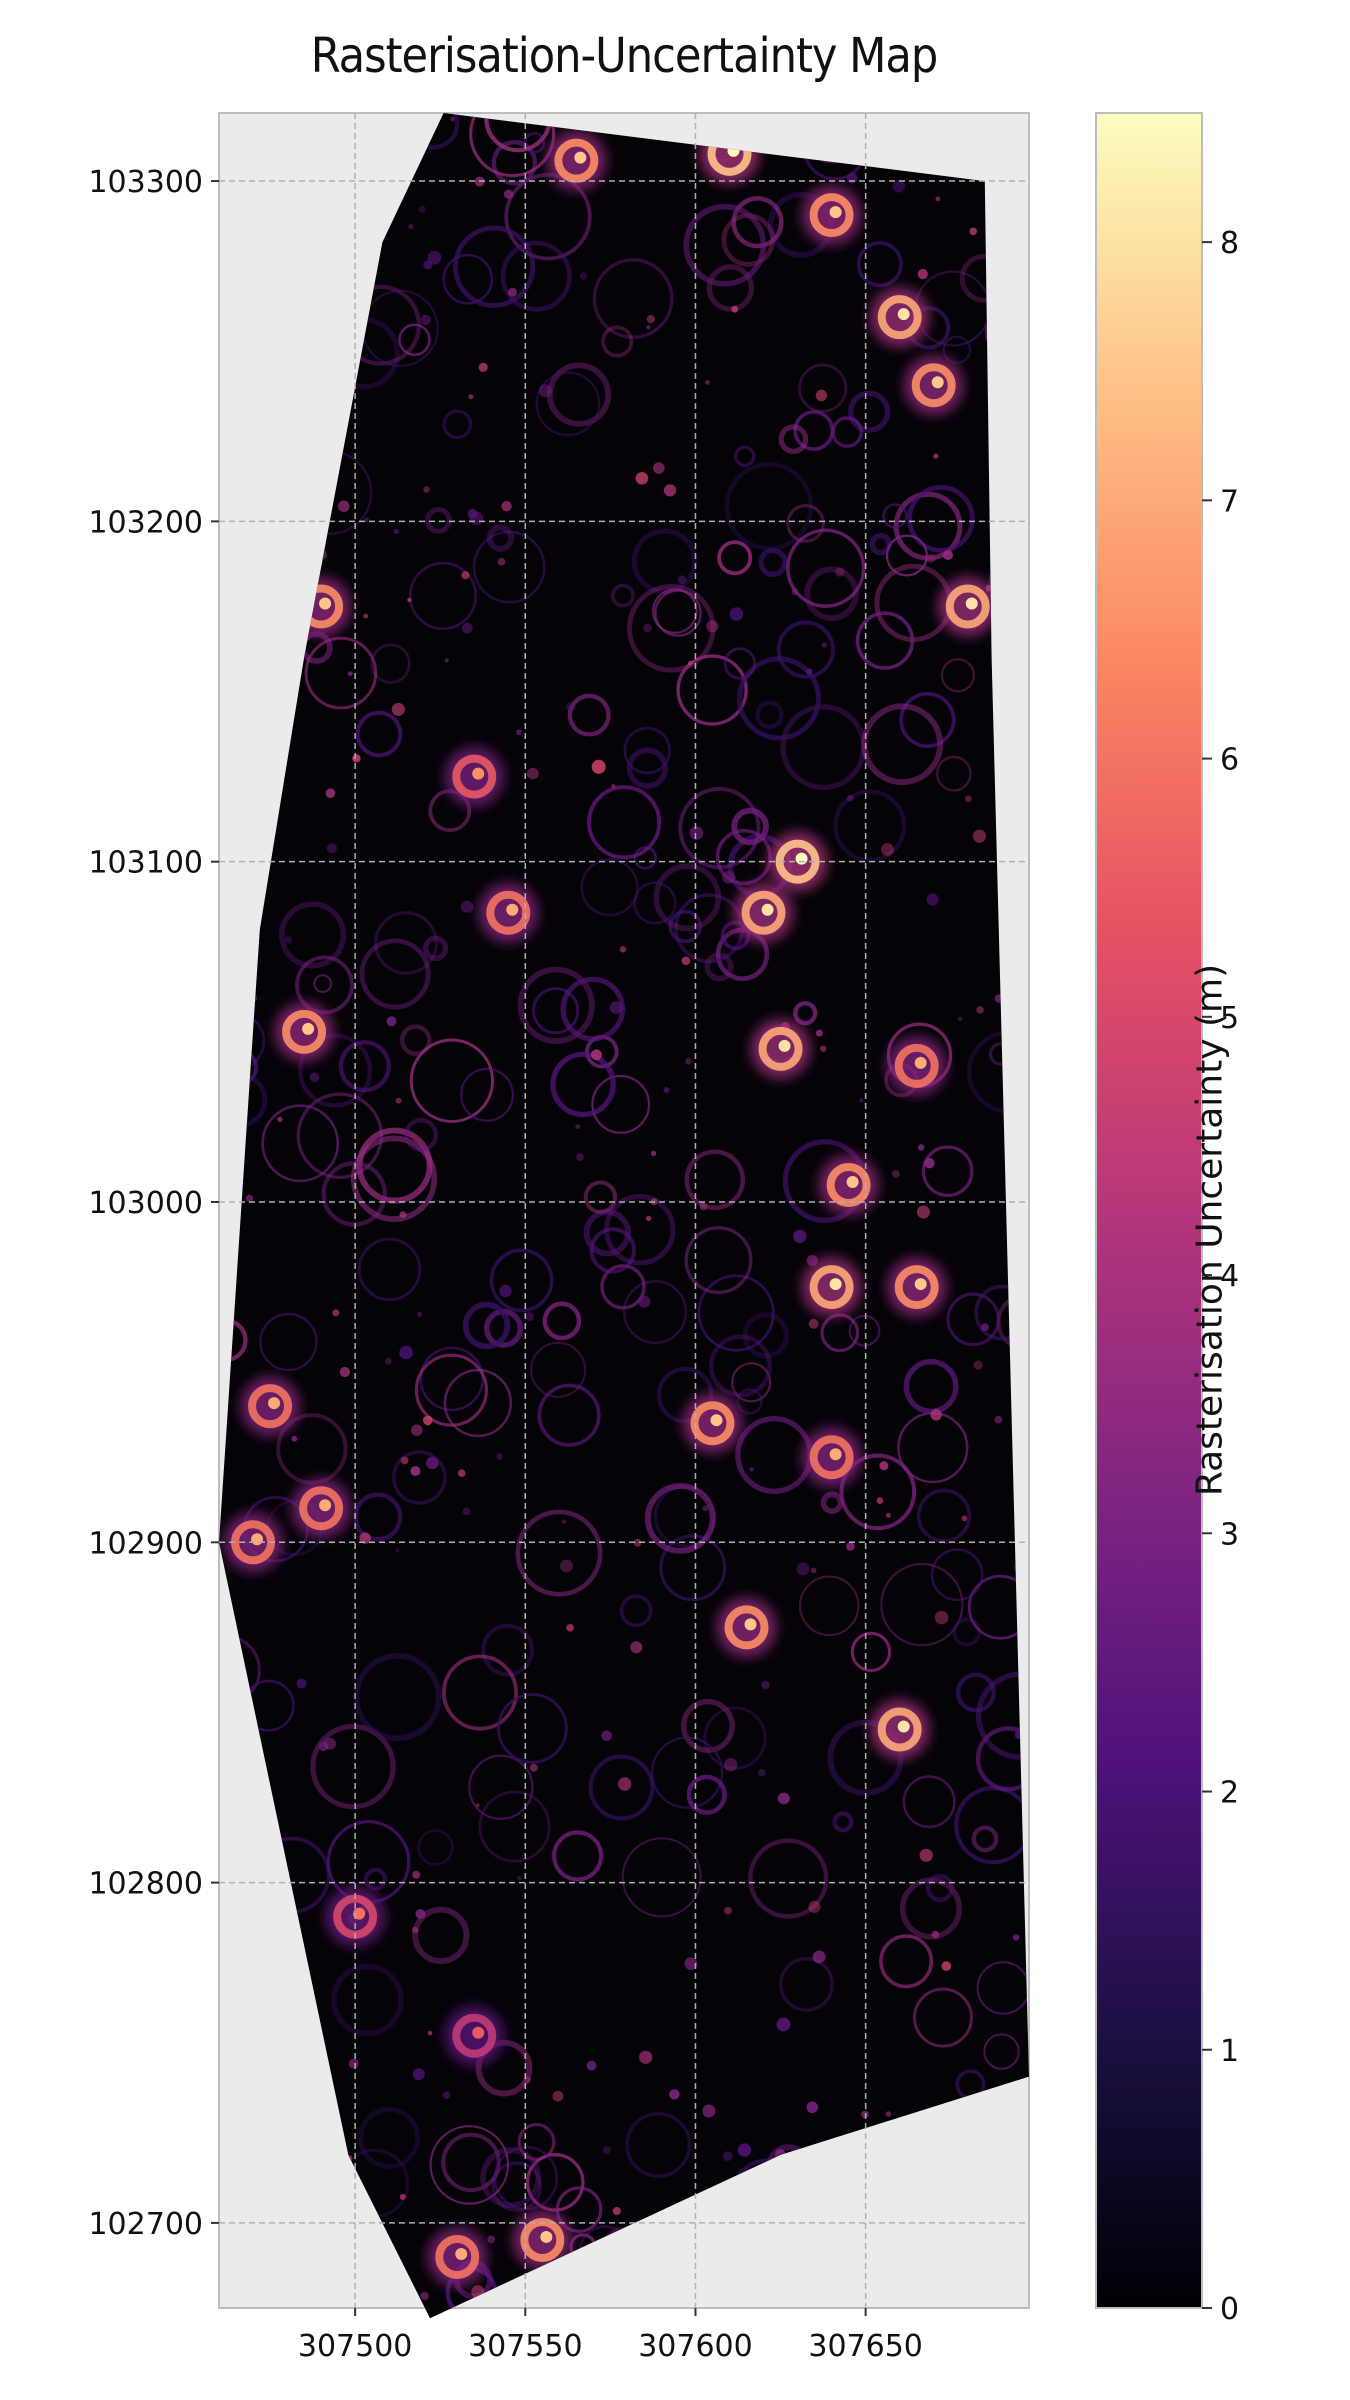 This screenshot has height=2400, width=1350. What do you see at coordinates (1229, 1018) in the screenshot?
I see `colorbar-tick-label: 5` at bounding box center [1229, 1018].